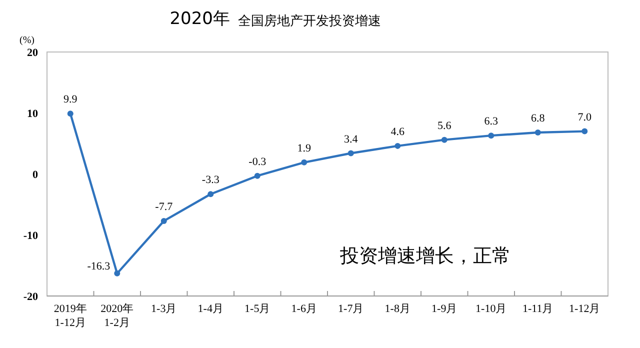 This screenshot has width=640, height=348. What do you see at coordinates (257, 309) in the screenshot?
I see `x-tick-label: 1-5月` at bounding box center [257, 309].